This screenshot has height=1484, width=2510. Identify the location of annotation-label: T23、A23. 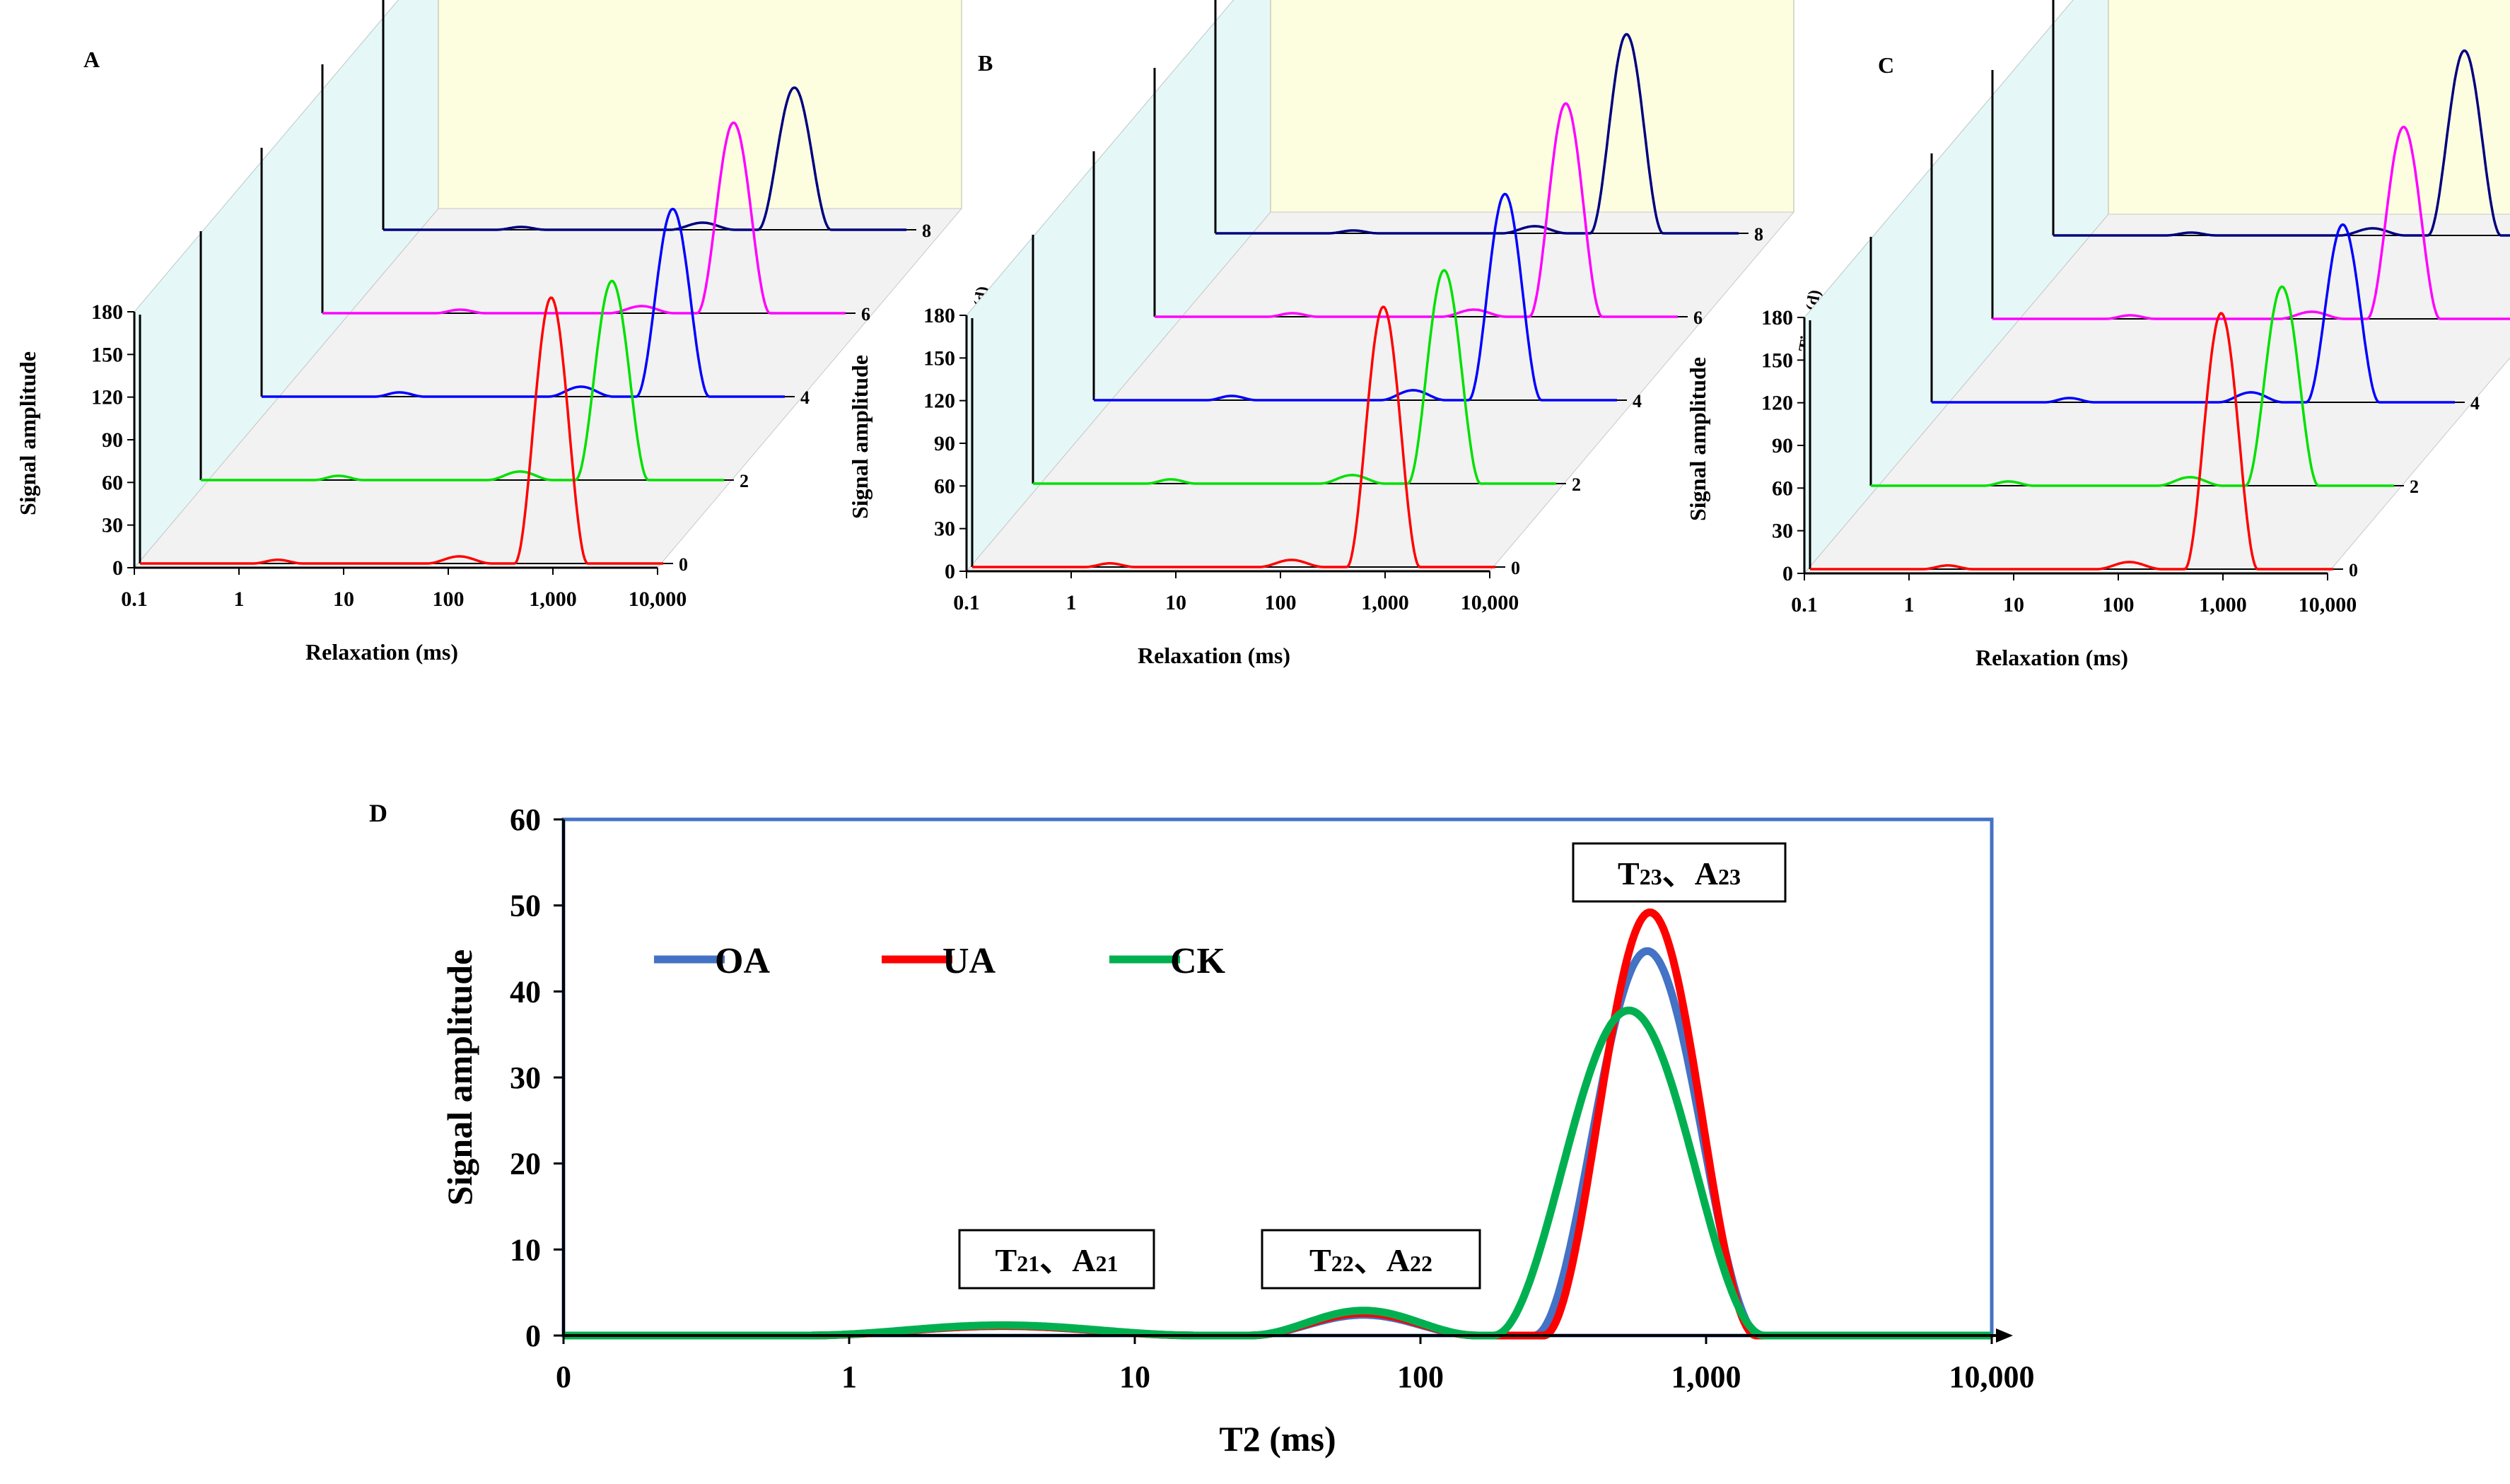
(1679, 873).